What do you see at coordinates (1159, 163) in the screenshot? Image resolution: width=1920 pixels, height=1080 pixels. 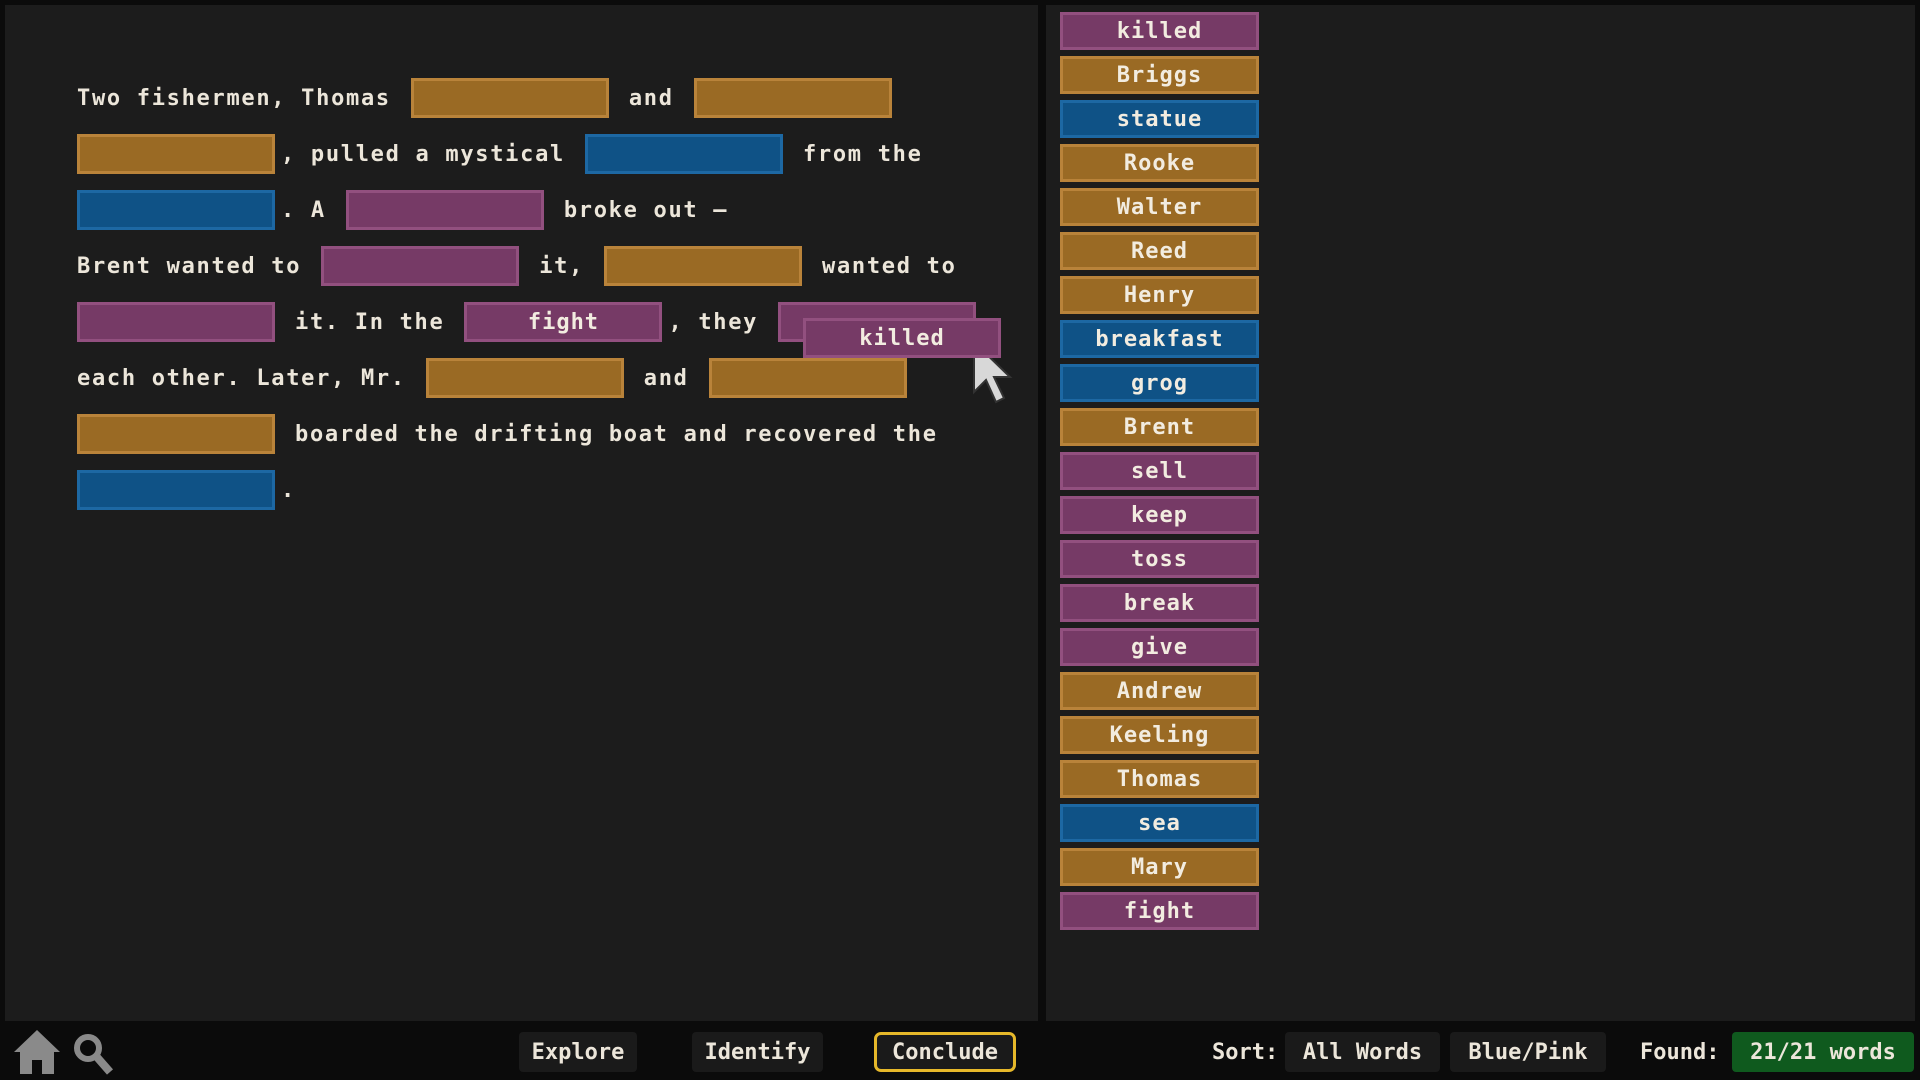 I see `word-tile: Rooke` at bounding box center [1159, 163].